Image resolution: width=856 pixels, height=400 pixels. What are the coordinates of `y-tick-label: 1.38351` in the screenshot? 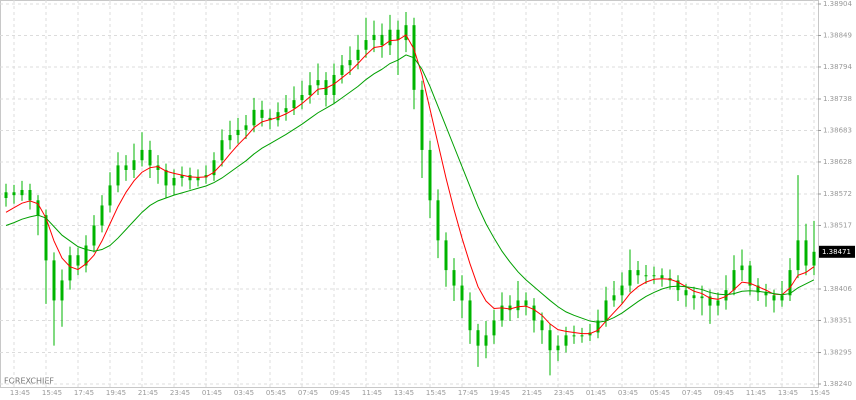 It's located at (837, 320).